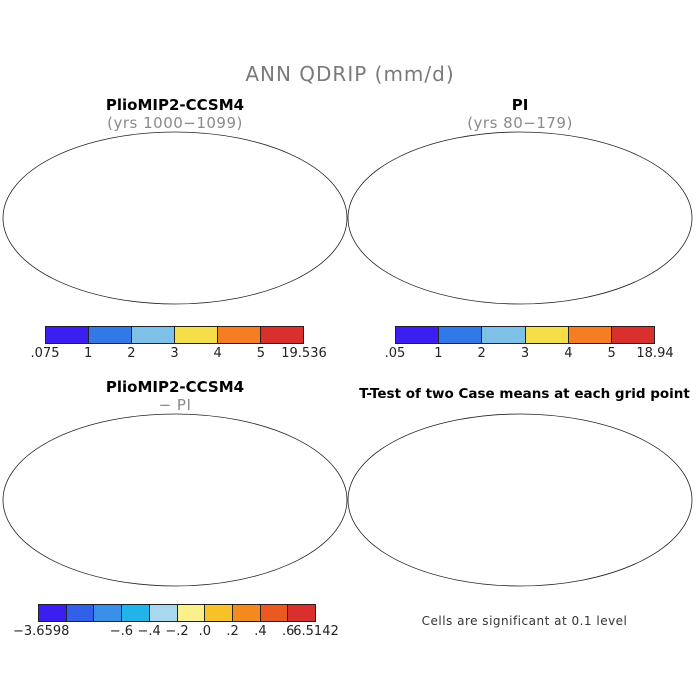 This screenshot has width=700, height=700. Describe the element at coordinates (520, 123) in the screenshot. I see `panel2-subtitle: (yrs 80−179)` at that location.